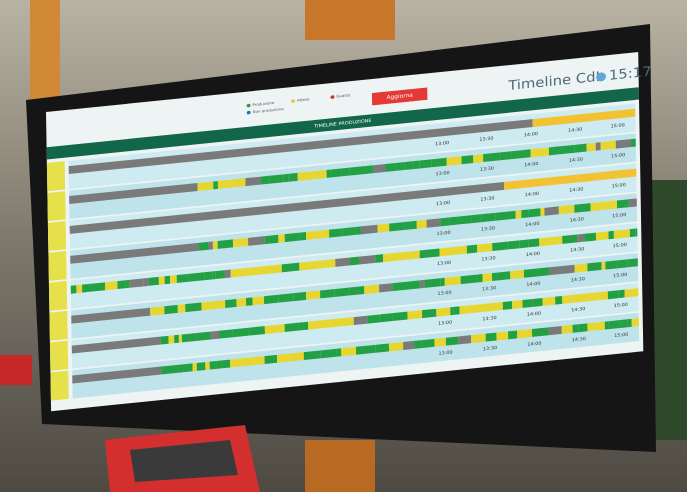 The height and width of the screenshot is (492, 687). What do you see at coordinates (620, 245) in the screenshot?
I see `time-tick: 15:00` at bounding box center [620, 245].